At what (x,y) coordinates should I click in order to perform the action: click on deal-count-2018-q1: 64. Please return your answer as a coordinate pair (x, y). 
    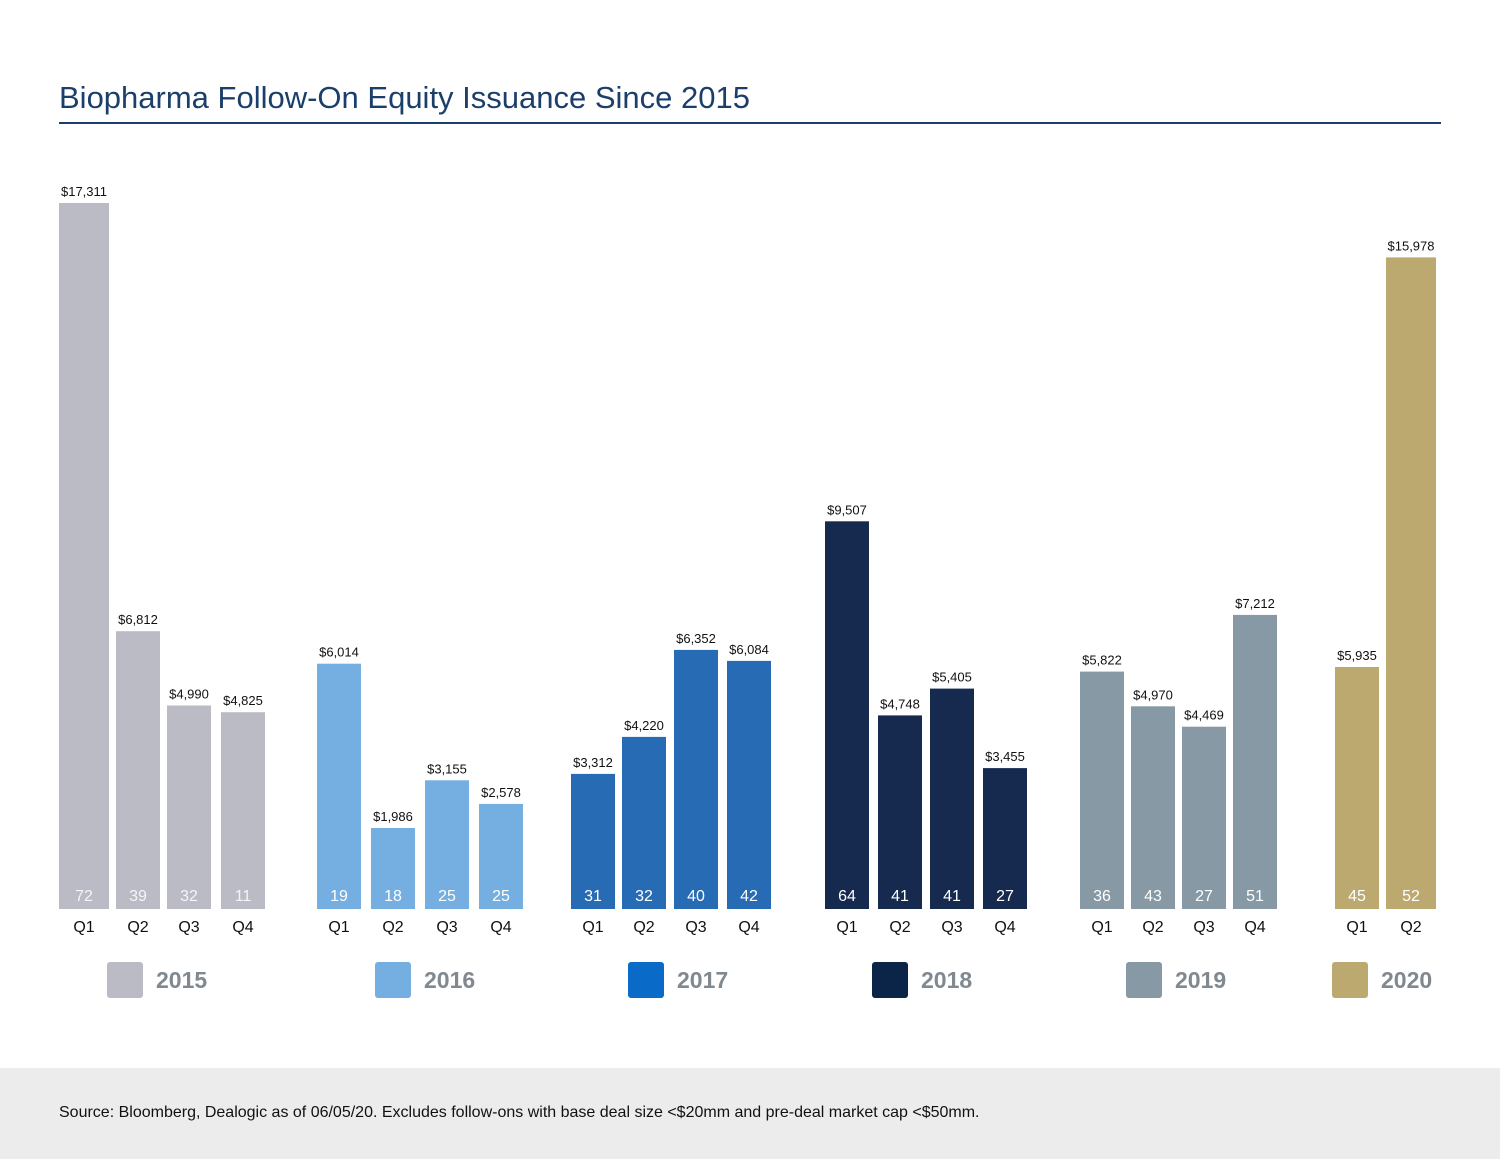
    Looking at the image, I should click on (847, 896).